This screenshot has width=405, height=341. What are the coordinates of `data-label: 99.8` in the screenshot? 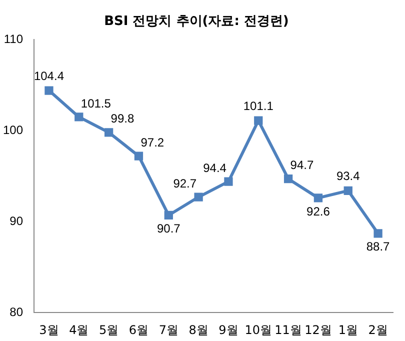 It's located at (122, 119).